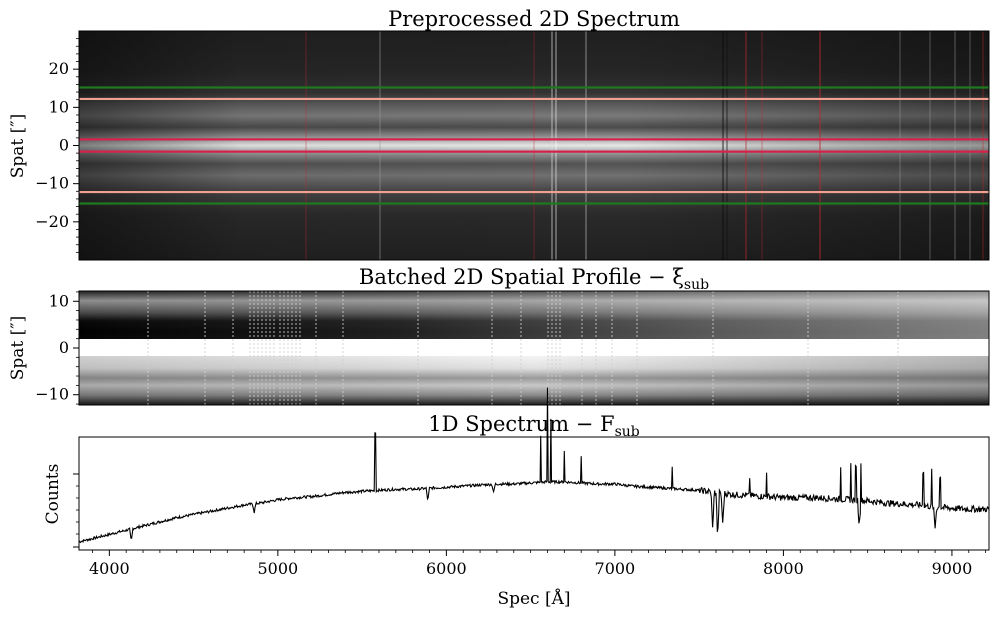 The image size is (997, 617). Describe the element at coordinates (534, 279) in the screenshot. I see `spatial-profile-title: Batched 2D Spatial Profile − ξsub` at that location.